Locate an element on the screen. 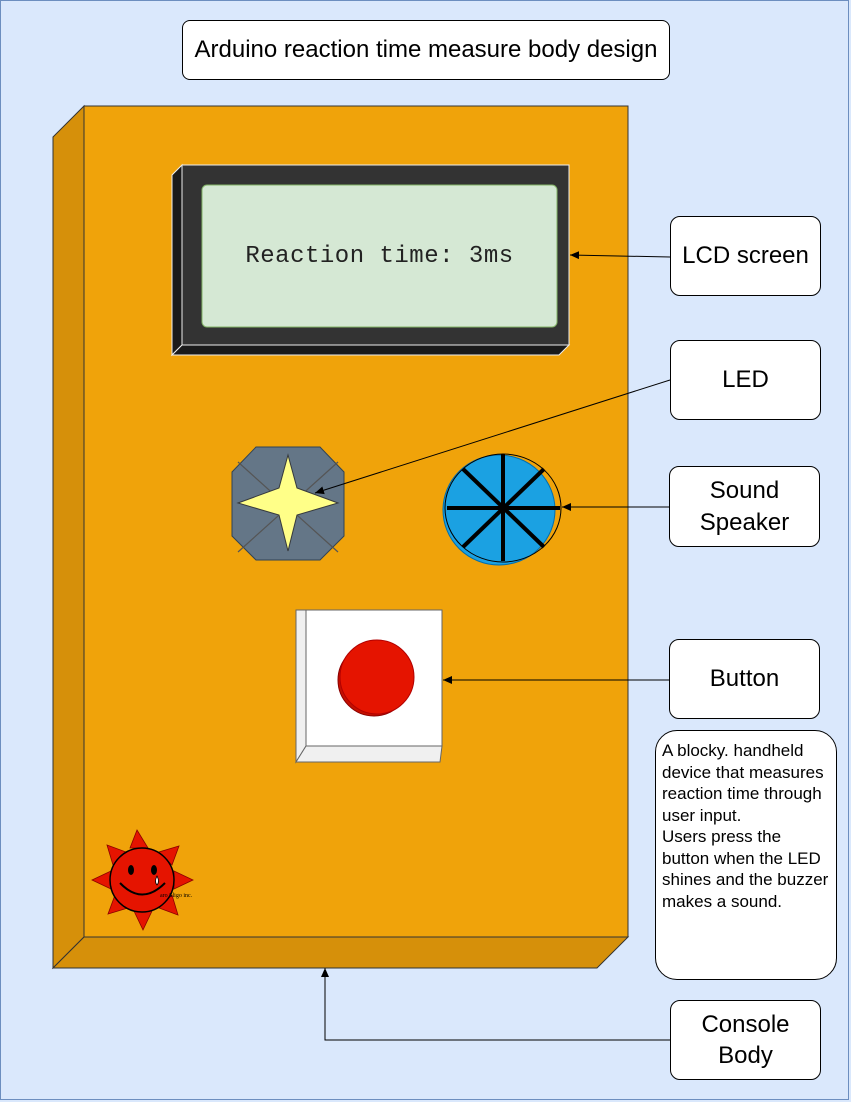 Image resolution: width=851 pixels, height=1102 pixels. label-led: LED is located at coordinates (745, 380).